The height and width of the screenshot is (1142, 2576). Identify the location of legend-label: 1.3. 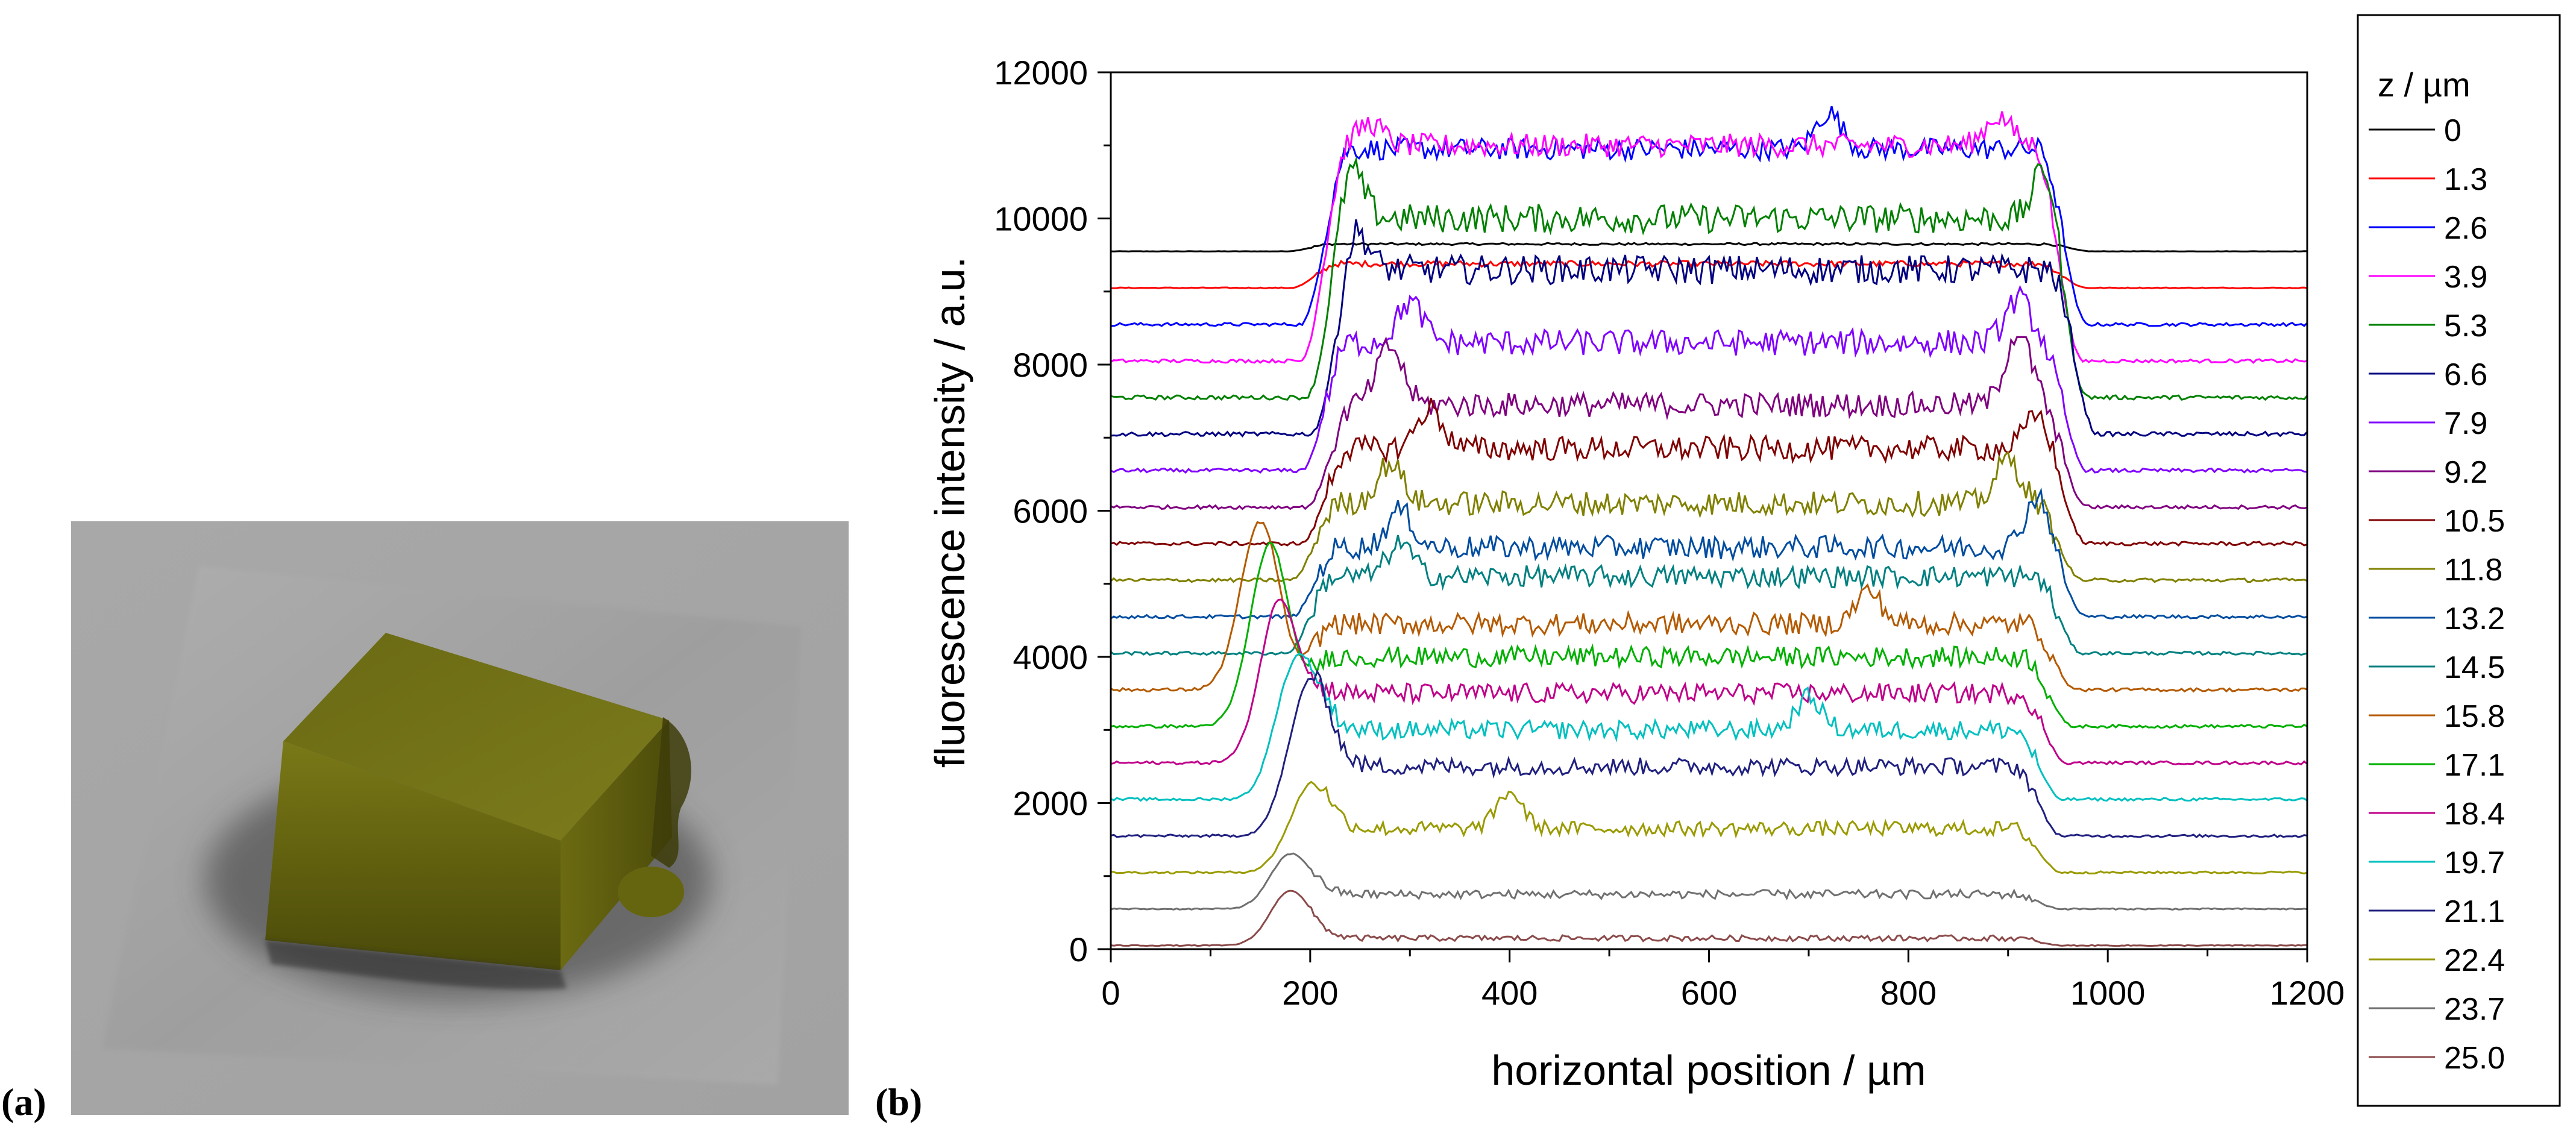
(2465, 179).